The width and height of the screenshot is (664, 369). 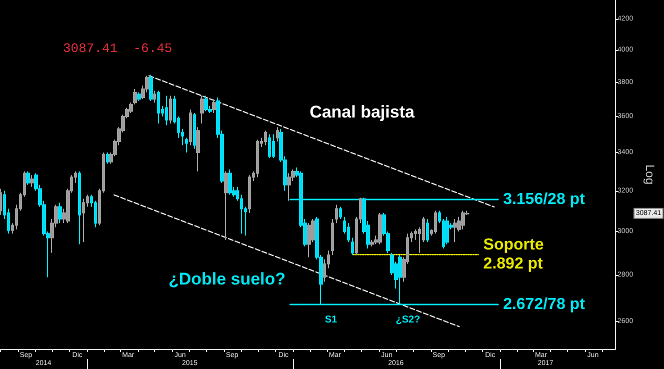 I want to click on series-label: 3.156/28 pt, so click(x=544, y=199).